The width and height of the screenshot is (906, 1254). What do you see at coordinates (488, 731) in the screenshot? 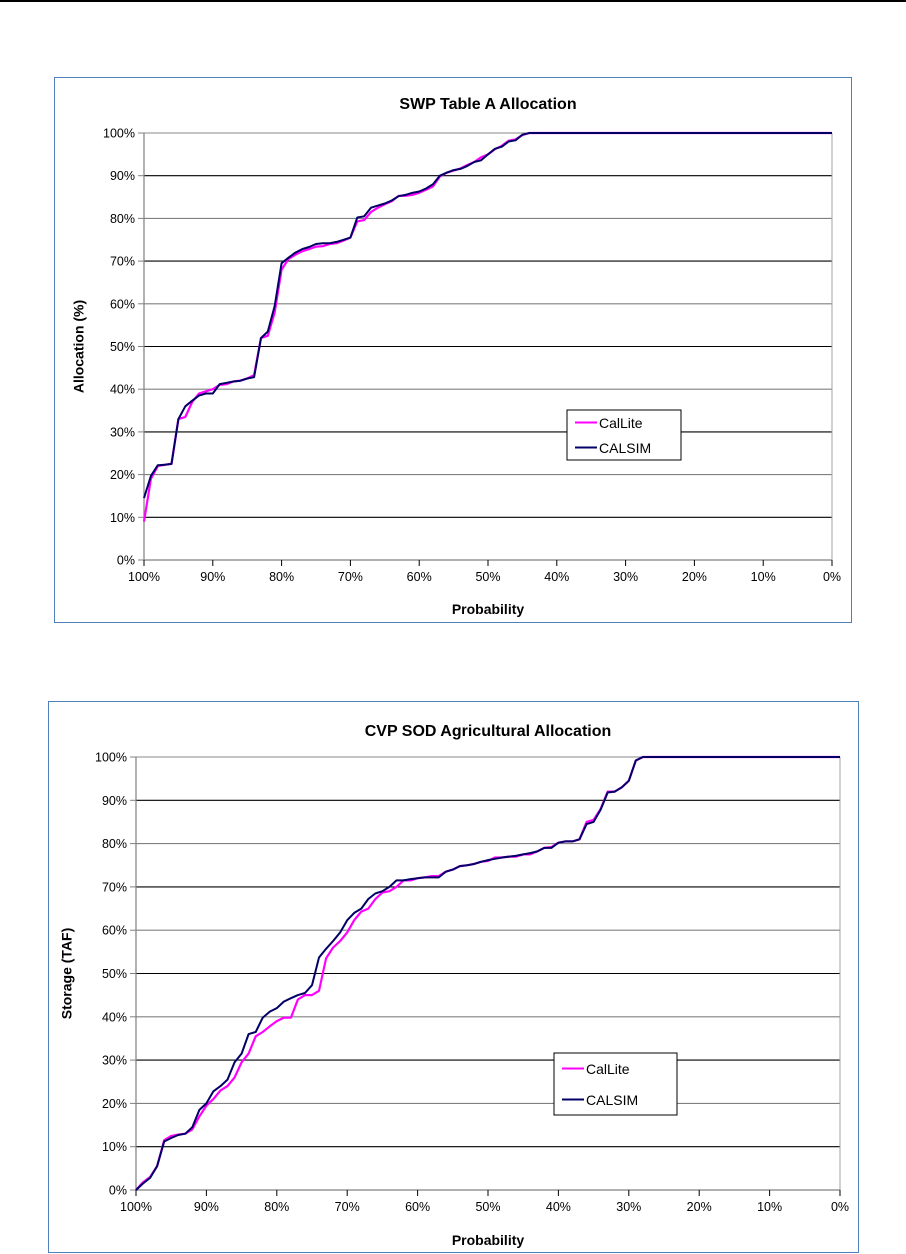
I see `chart-title: CVP SOD Agricultural Allocation` at bounding box center [488, 731].